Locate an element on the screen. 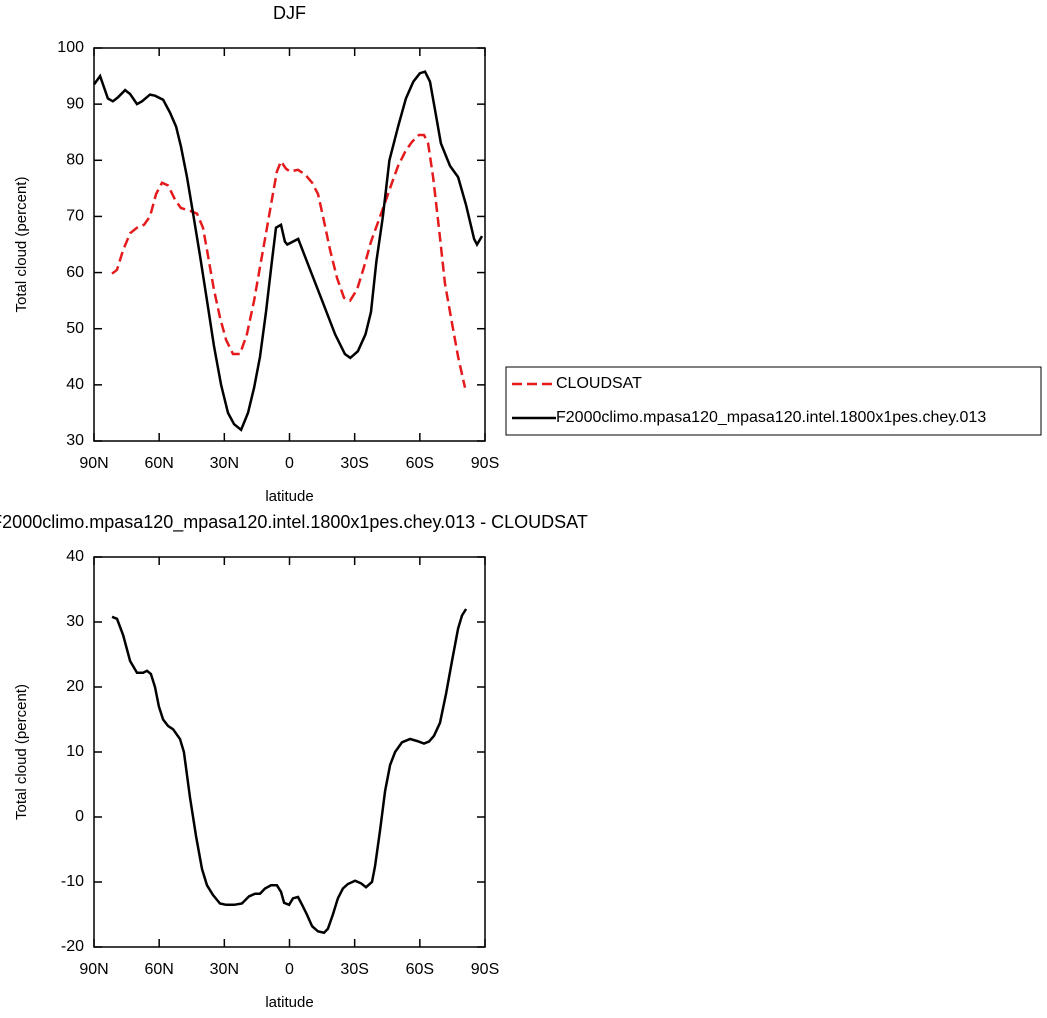 This screenshot has width=1047, height=1018. legend-label: CLOUDSAT is located at coordinates (599, 383).